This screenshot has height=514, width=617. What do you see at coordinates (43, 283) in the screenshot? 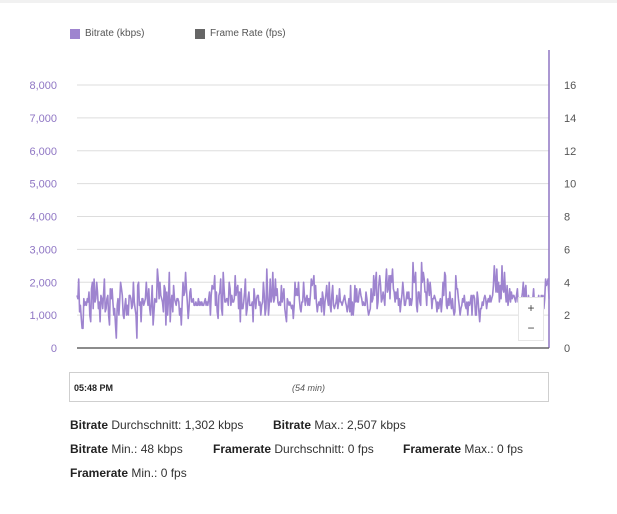
I see `y-left-tick-label: 2,000` at bounding box center [43, 283].